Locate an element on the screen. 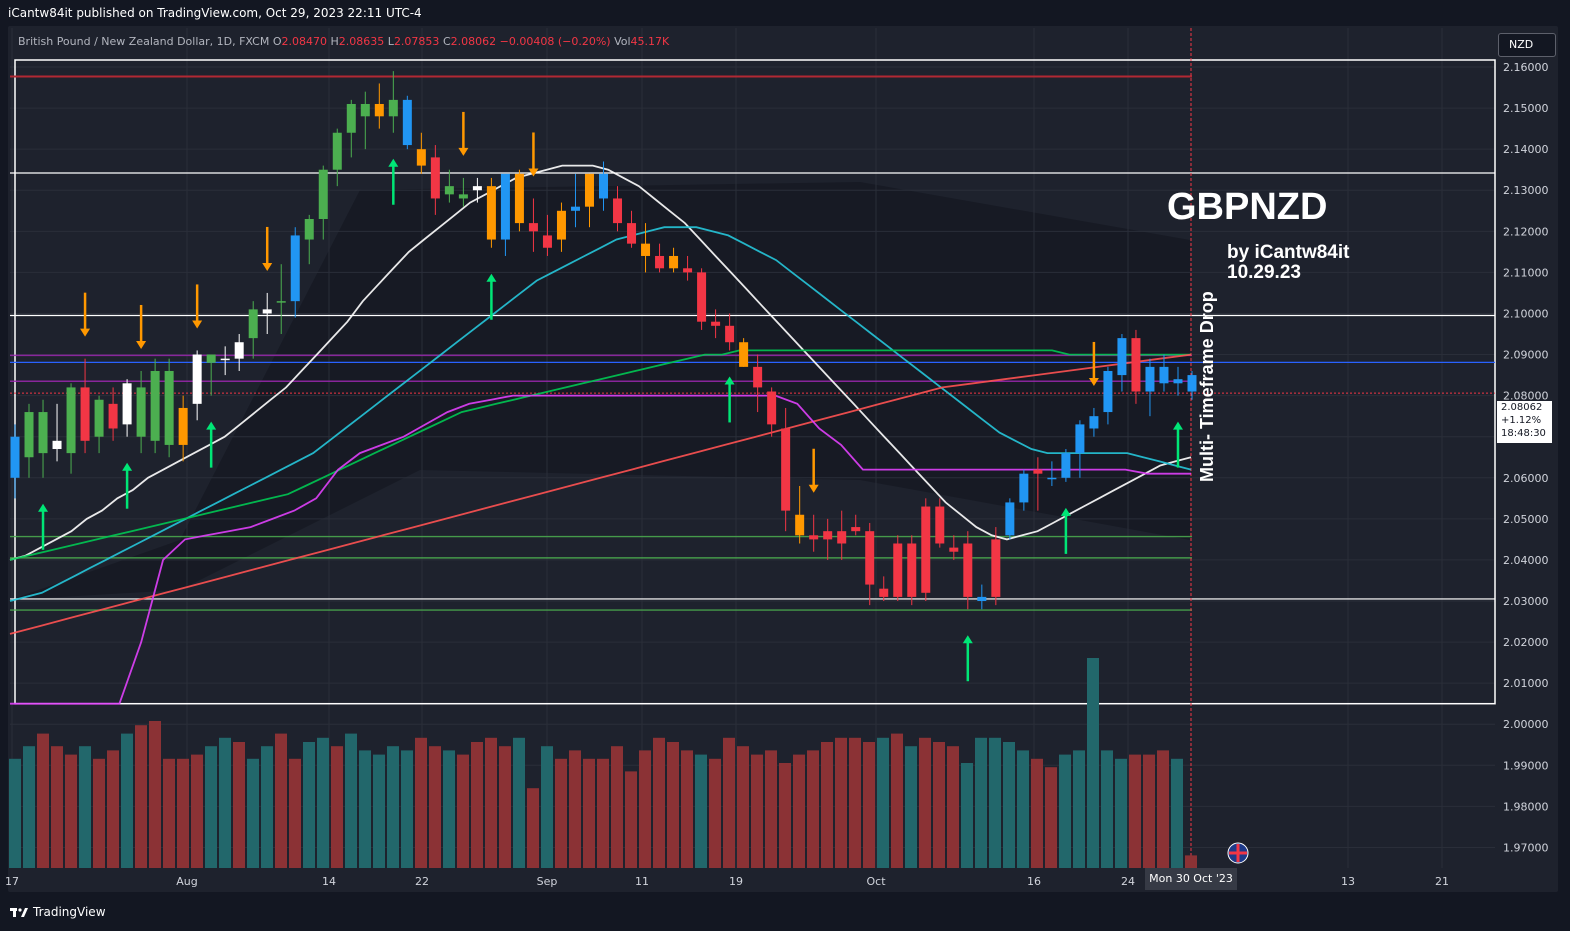 The width and height of the screenshot is (1570, 931). tradingview-icon is located at coordinates (19, 912).